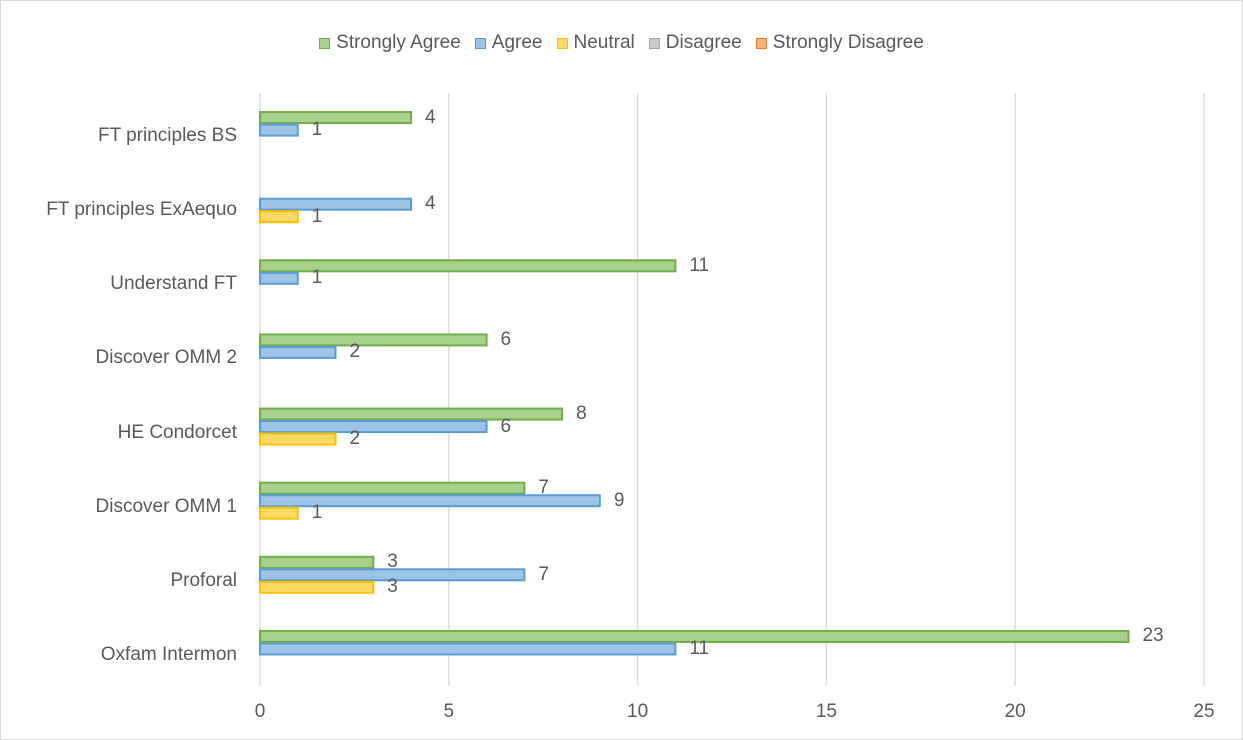  Describe the element at coordinates (398, 42) in the screenshot. I see `legend-label: Strongly Agree` at that location.